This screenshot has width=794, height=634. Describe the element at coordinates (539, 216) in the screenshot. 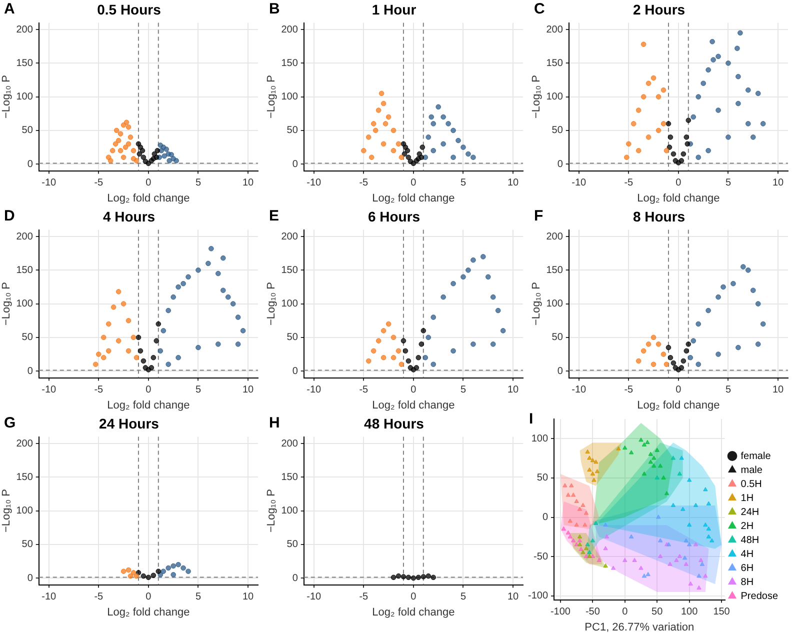

I see `text: F` at that location.